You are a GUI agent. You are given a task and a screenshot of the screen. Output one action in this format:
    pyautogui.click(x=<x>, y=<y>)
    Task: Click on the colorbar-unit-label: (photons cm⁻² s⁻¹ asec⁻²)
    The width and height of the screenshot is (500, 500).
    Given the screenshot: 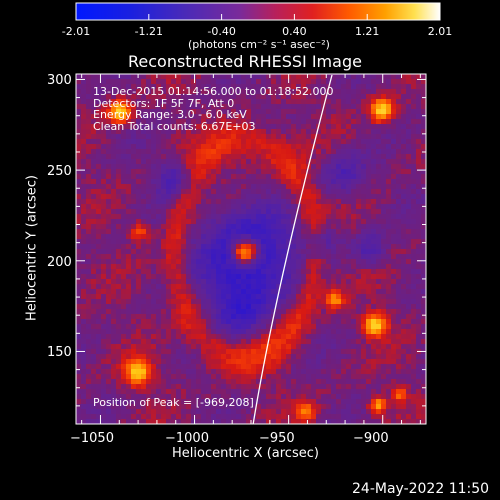 What is the action you would take?
    pyautogui.click(x=259, y=44)
    